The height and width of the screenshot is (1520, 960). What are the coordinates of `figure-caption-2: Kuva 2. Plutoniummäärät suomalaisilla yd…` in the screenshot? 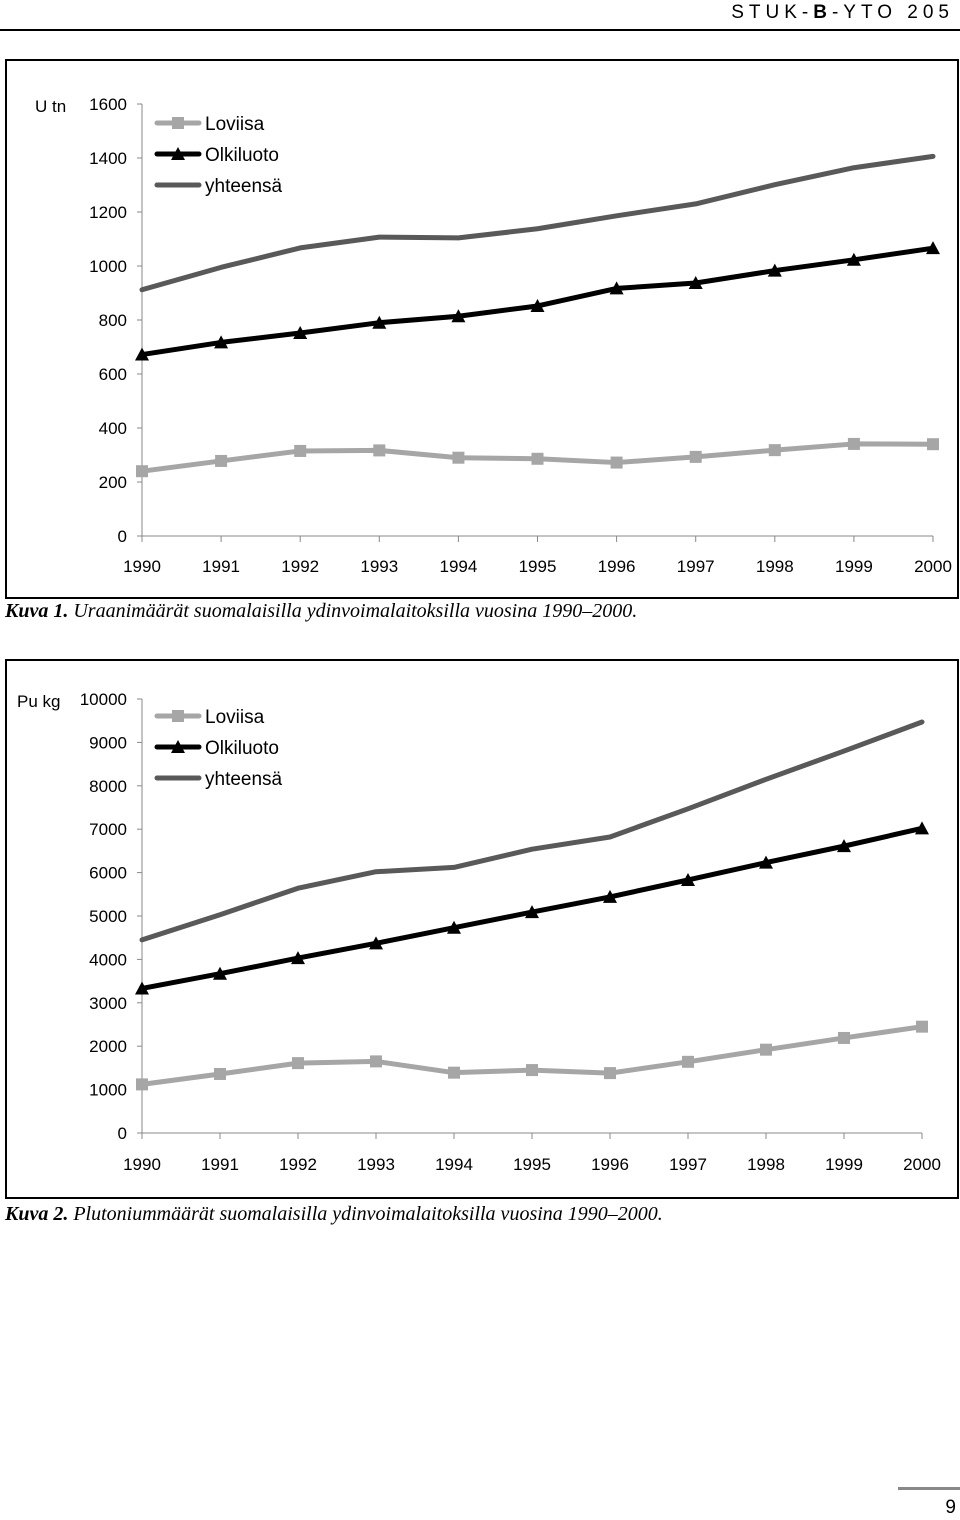 It's located at (334, 1214).